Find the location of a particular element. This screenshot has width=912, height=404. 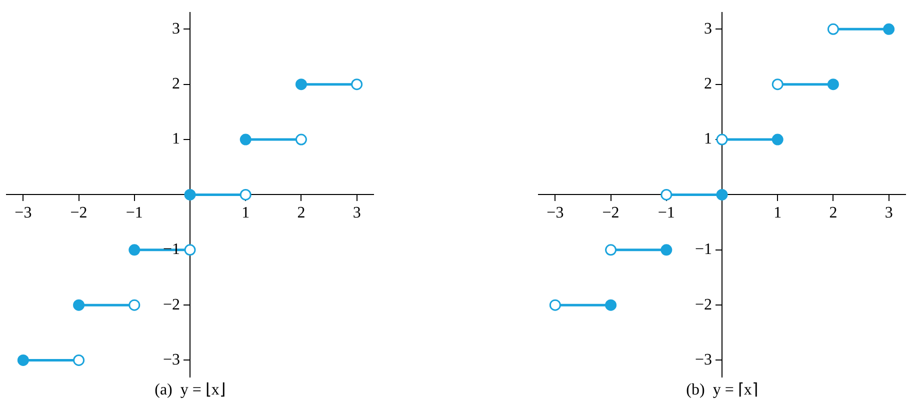

text: (a) y = ⌊x⌋ is located at coordinates (190, 390).